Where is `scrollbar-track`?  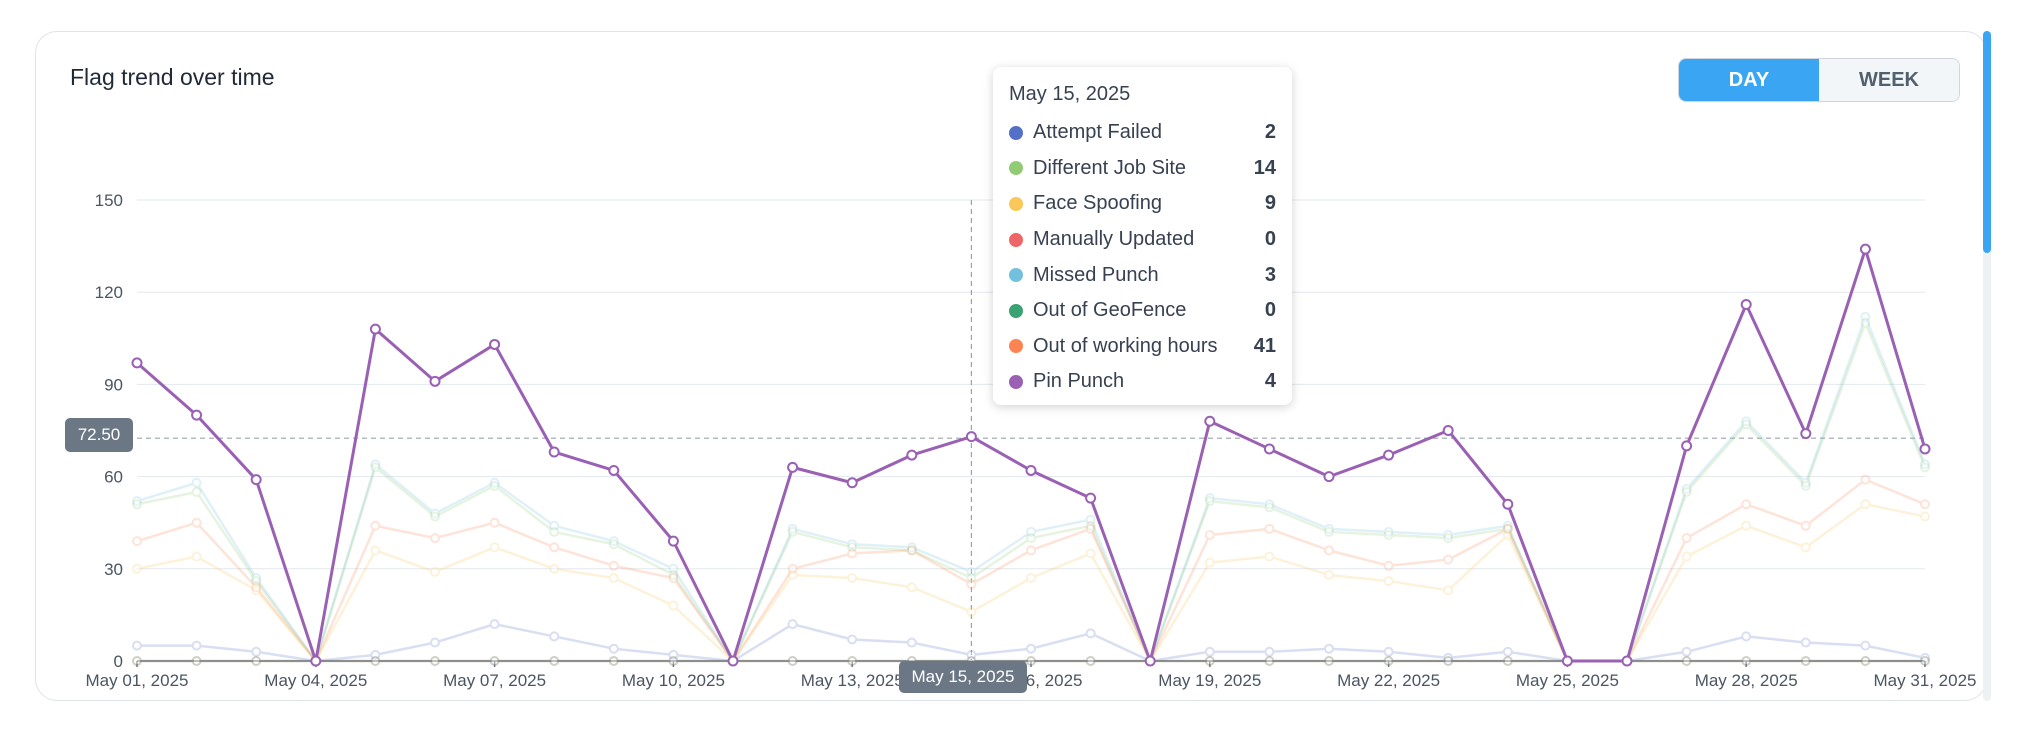 scrollbar-track is located at coordinates (1987, 366).